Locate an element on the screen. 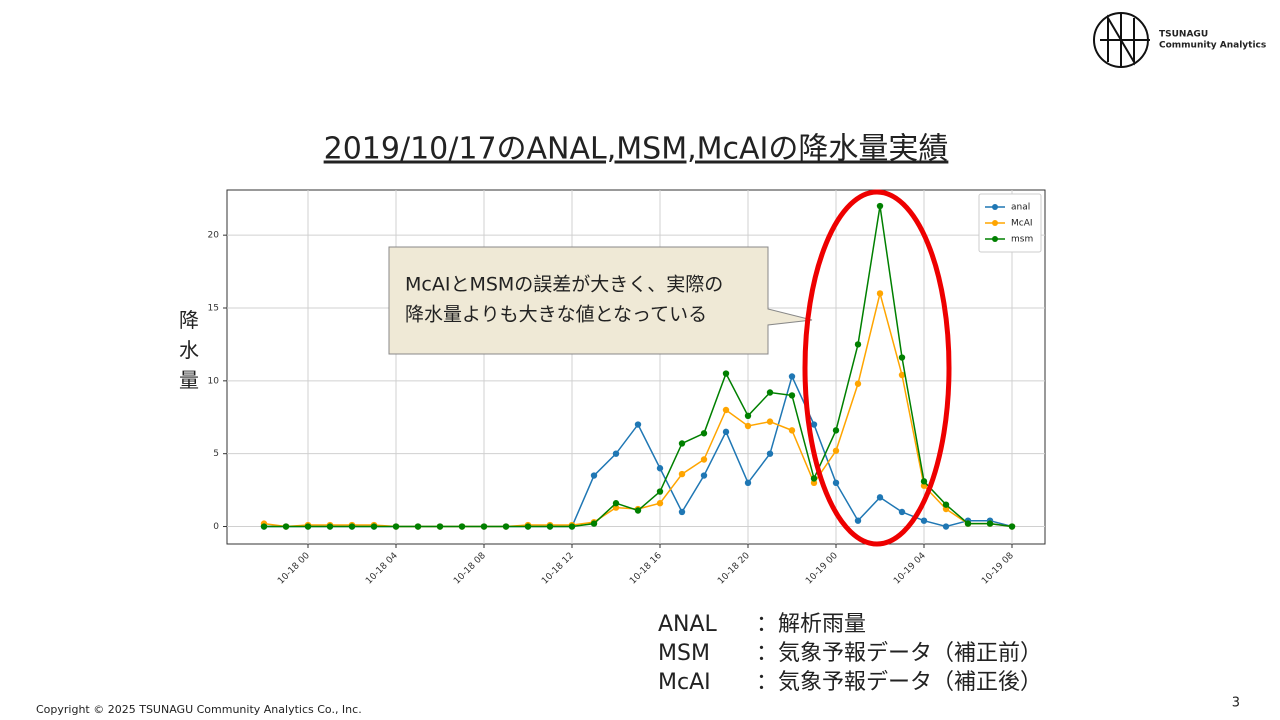 This screenshot has height=720, width=1280. note-term: ANAL is located at coordinates (688, 624).